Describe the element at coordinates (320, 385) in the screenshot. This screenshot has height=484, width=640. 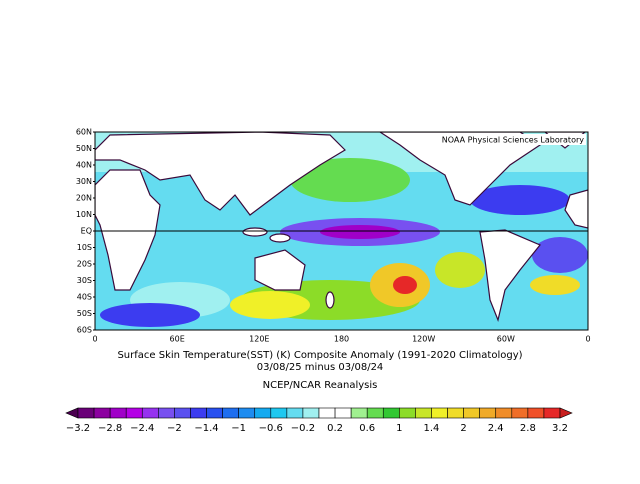
I see `source: NCEP/NCAR Reanalysis` at that location.